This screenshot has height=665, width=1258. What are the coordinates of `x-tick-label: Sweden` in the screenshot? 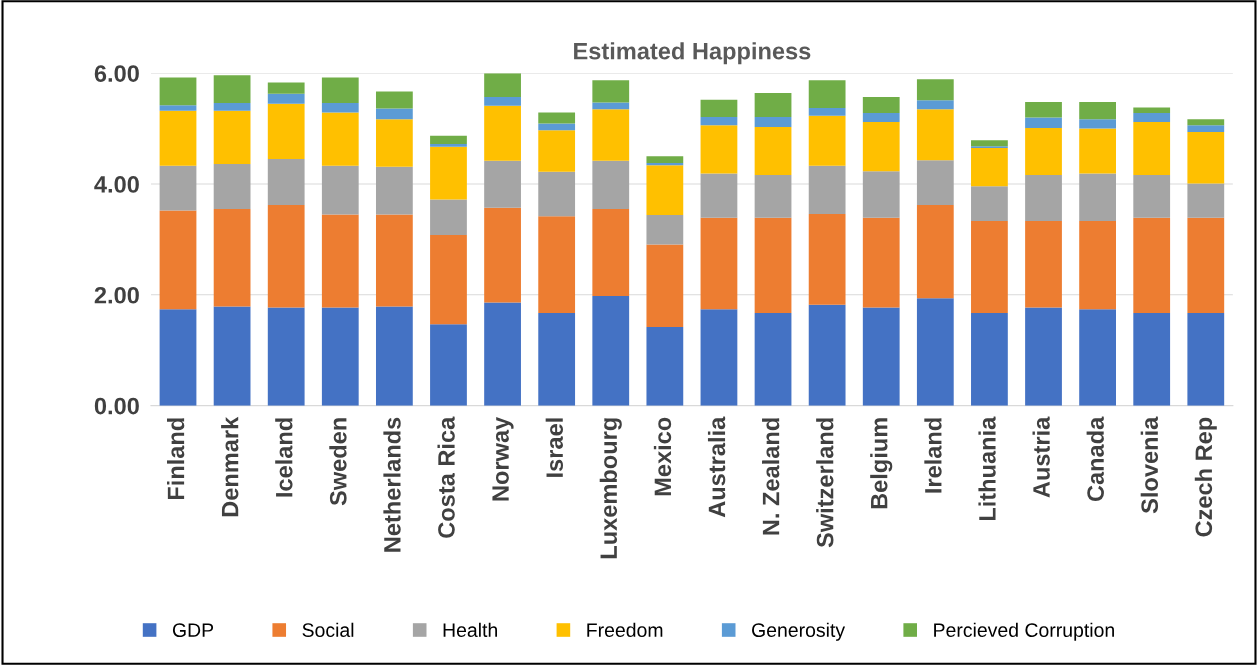 It's located at (338, 462).